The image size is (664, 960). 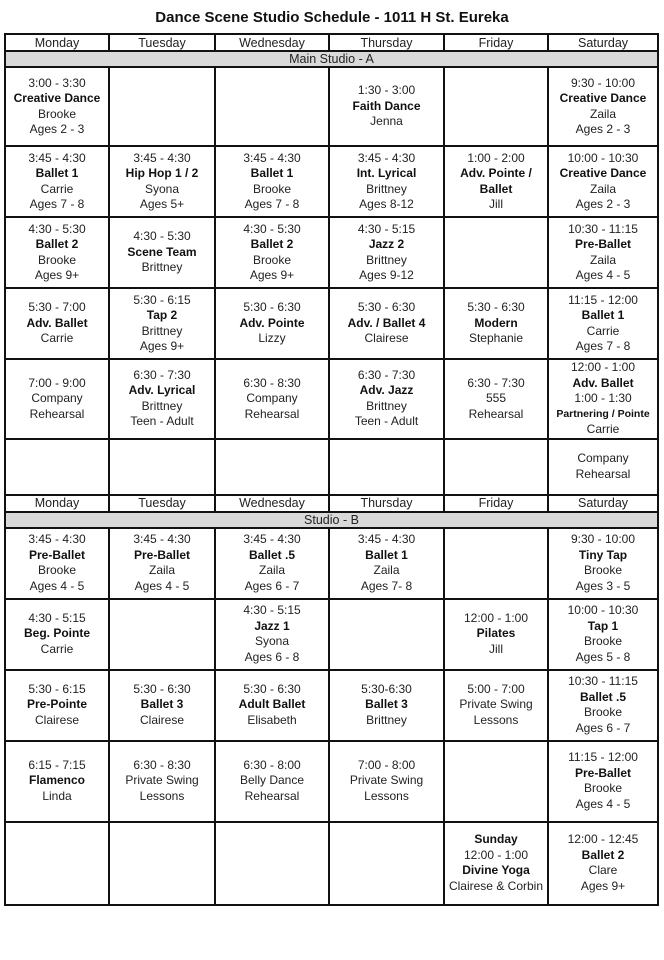 I want to click on class-detail: 12:00 - 1:00, so click(x=496, y=854).